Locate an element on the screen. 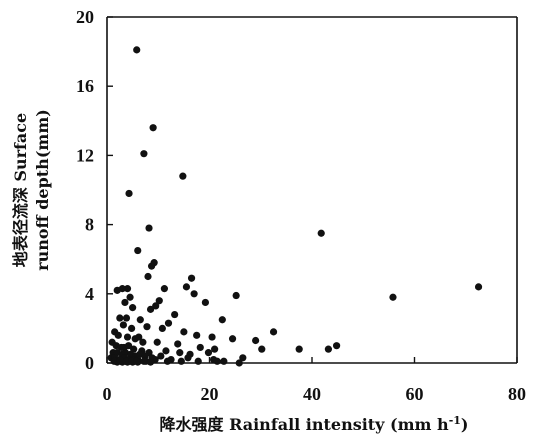 This screenshot has width=534, height=435. y-tick-label: 8 is located at coordinates (89, 225).